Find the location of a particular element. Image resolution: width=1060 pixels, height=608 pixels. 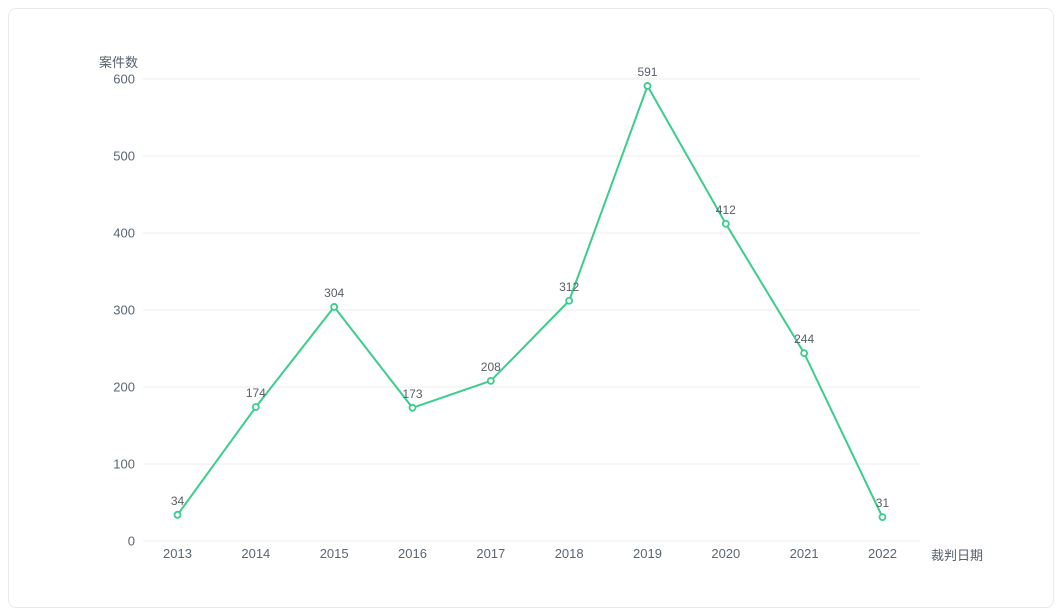

data-point-2020 is located at coordinates (725, 223).